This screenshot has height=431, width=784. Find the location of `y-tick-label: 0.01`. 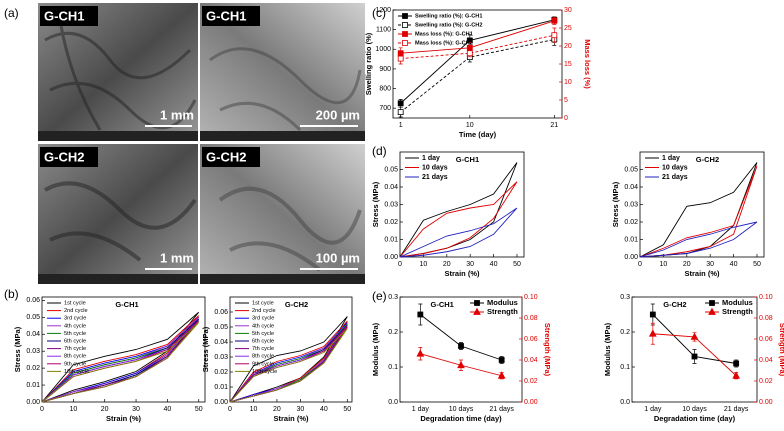

y-tick-label: 0.01 is located at coordinates (391, 239).